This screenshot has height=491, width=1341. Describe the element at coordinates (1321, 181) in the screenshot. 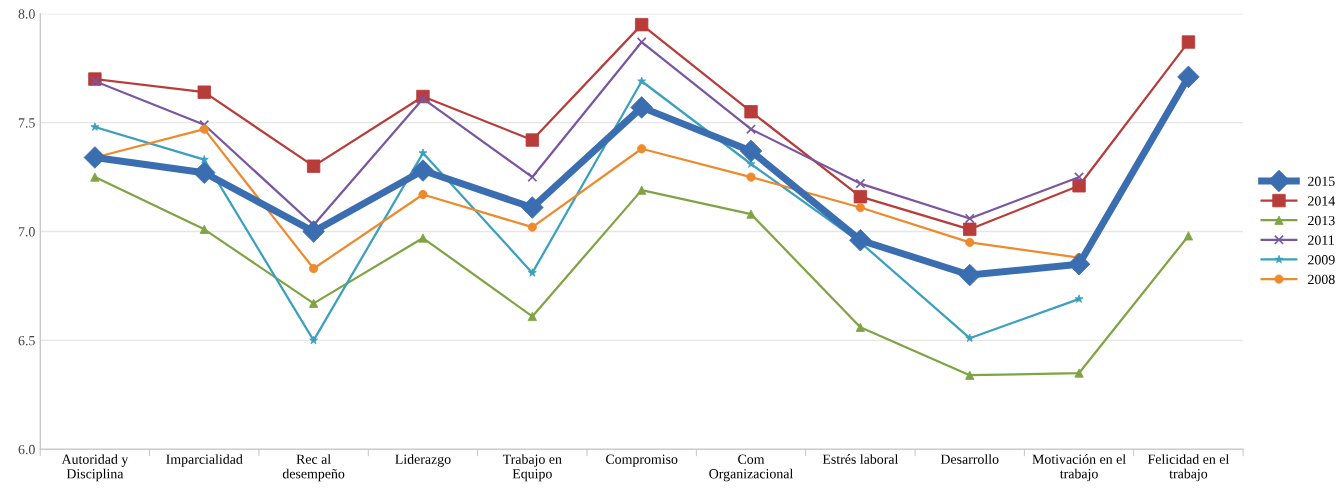

I see `legend-label: 2015` at that location.